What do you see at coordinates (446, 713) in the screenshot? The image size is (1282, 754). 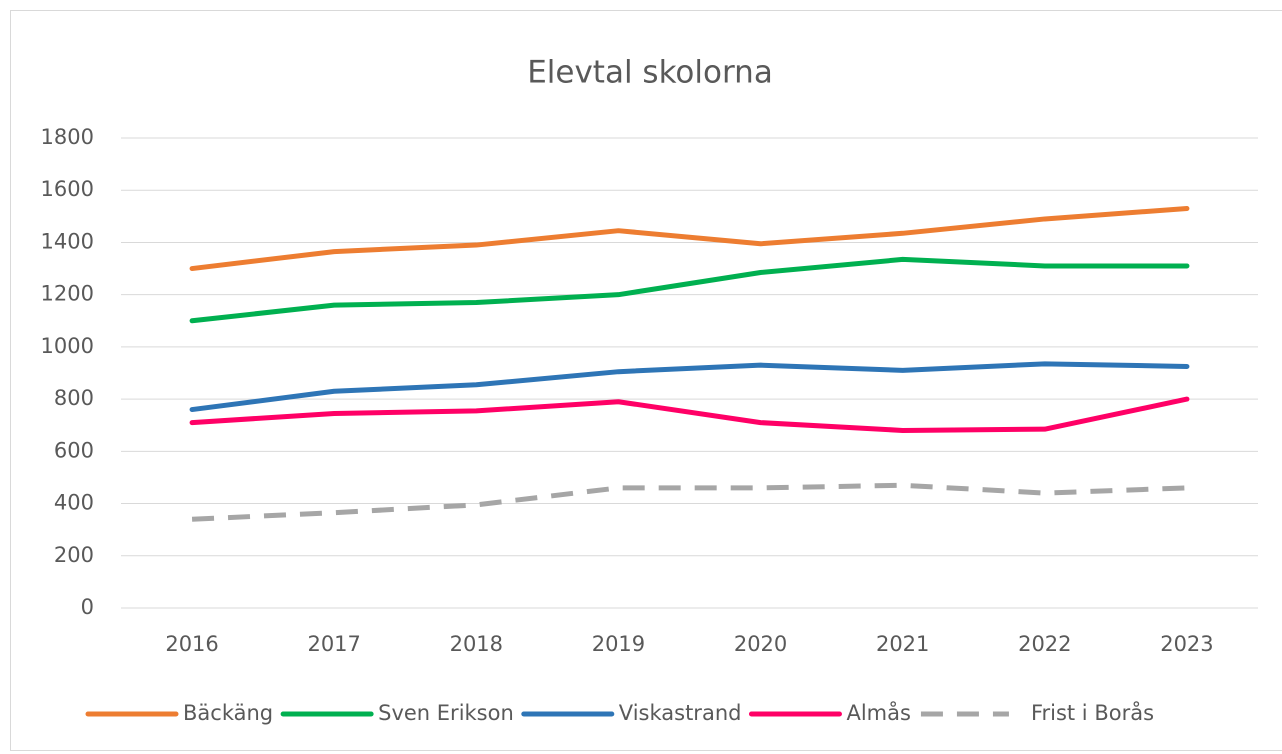 I see `legend-label: Sven Erikson` at bounding box center [446, 713].